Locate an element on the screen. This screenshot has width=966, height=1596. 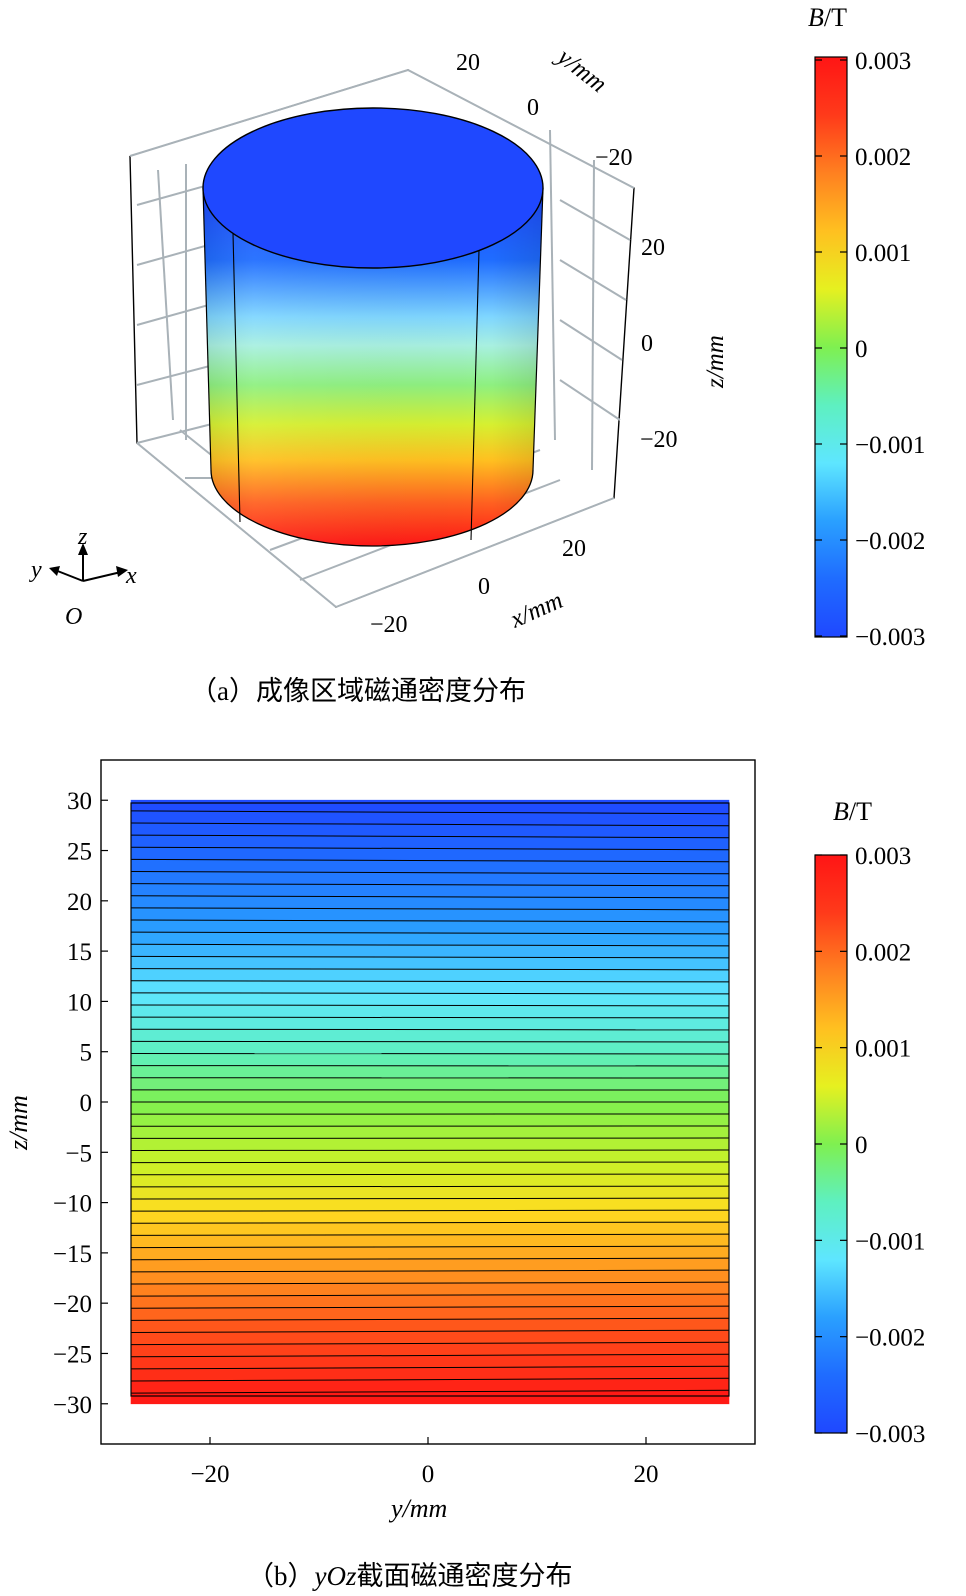
colorbar-a-tick-label: 0.001 is located at coordinates (883, 253).